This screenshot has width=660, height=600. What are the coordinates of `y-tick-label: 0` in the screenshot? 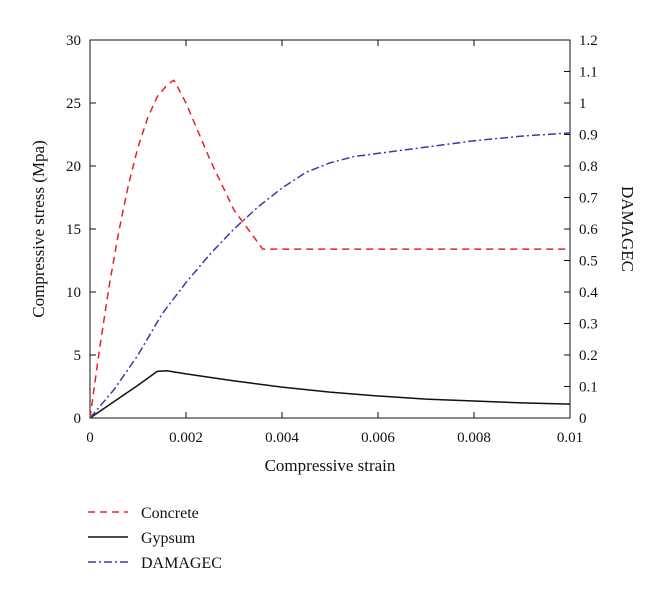 It's located at (78, 419).